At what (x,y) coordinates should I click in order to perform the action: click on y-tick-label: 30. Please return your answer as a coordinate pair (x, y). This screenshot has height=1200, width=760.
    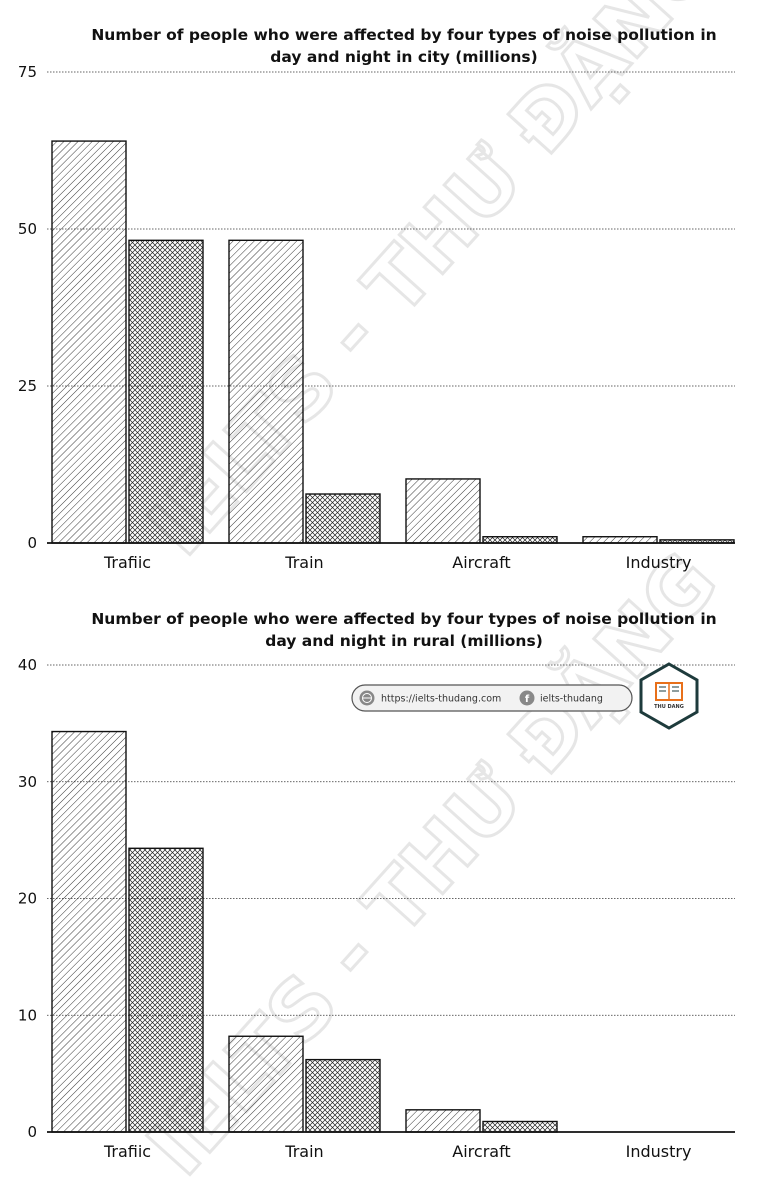
    Looking at the image, I should click on (27, 782).